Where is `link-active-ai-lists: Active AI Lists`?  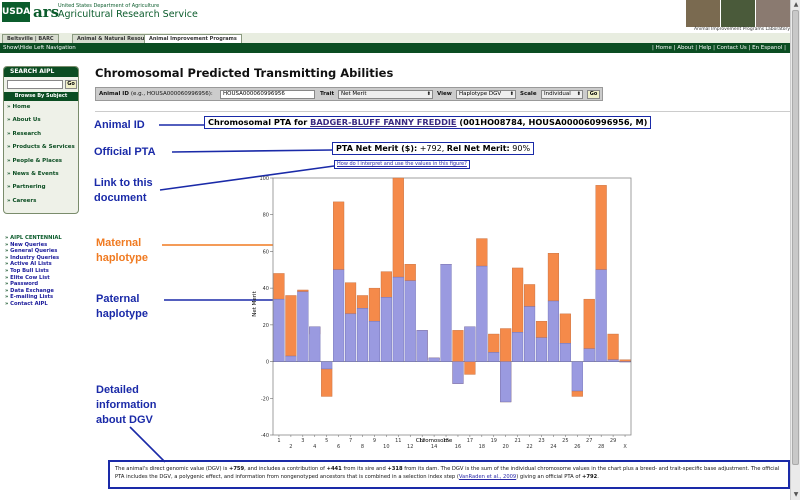
link-active-ai-lists: Active AI Lists is located at coordinates (45, 264).